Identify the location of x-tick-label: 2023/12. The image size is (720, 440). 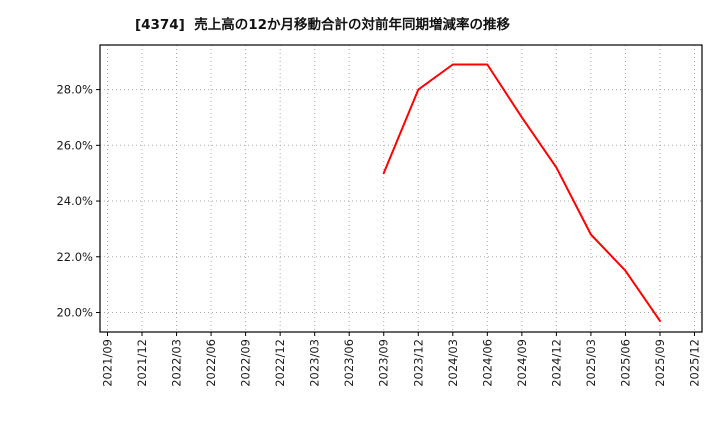
(418, 363).